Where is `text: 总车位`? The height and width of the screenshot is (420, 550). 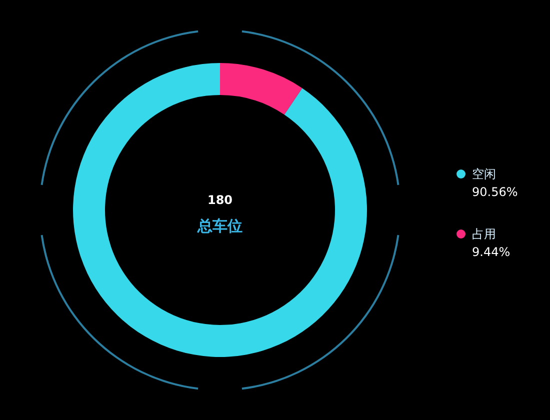
text: 总车位 is located at coordinates (219, 226).